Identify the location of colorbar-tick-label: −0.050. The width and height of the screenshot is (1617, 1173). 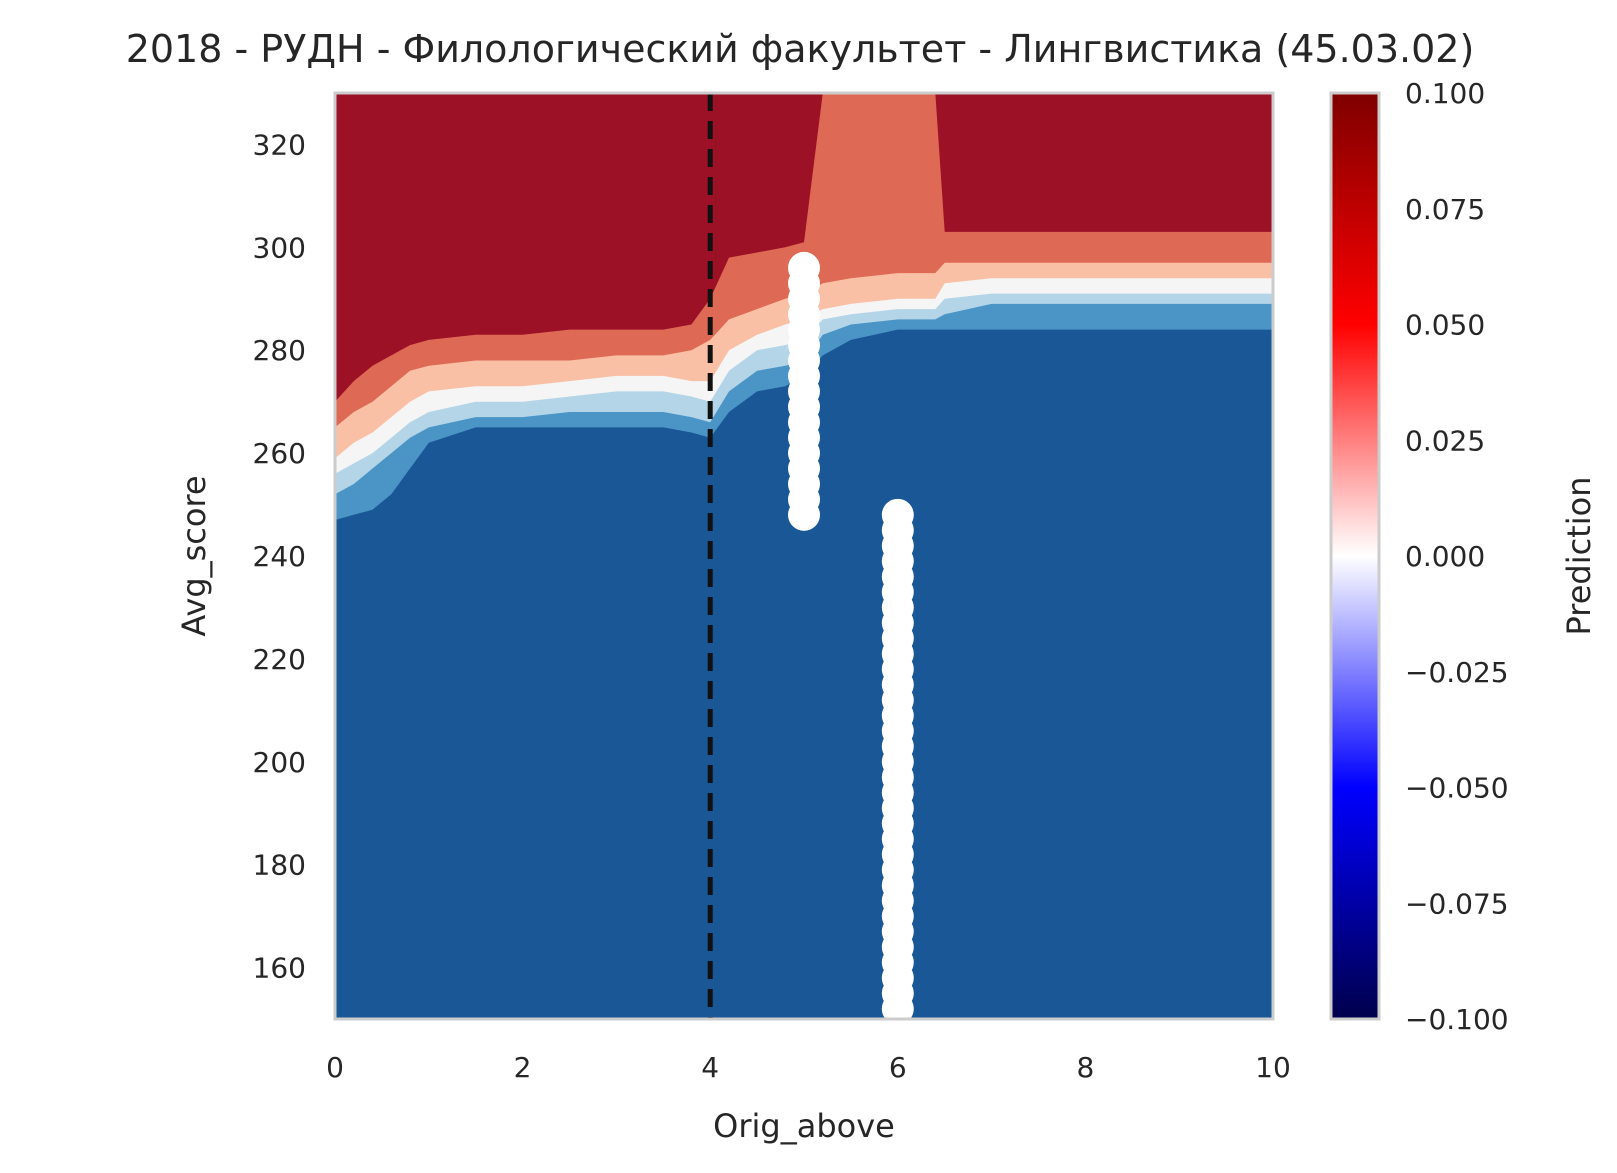
(1457, 788).